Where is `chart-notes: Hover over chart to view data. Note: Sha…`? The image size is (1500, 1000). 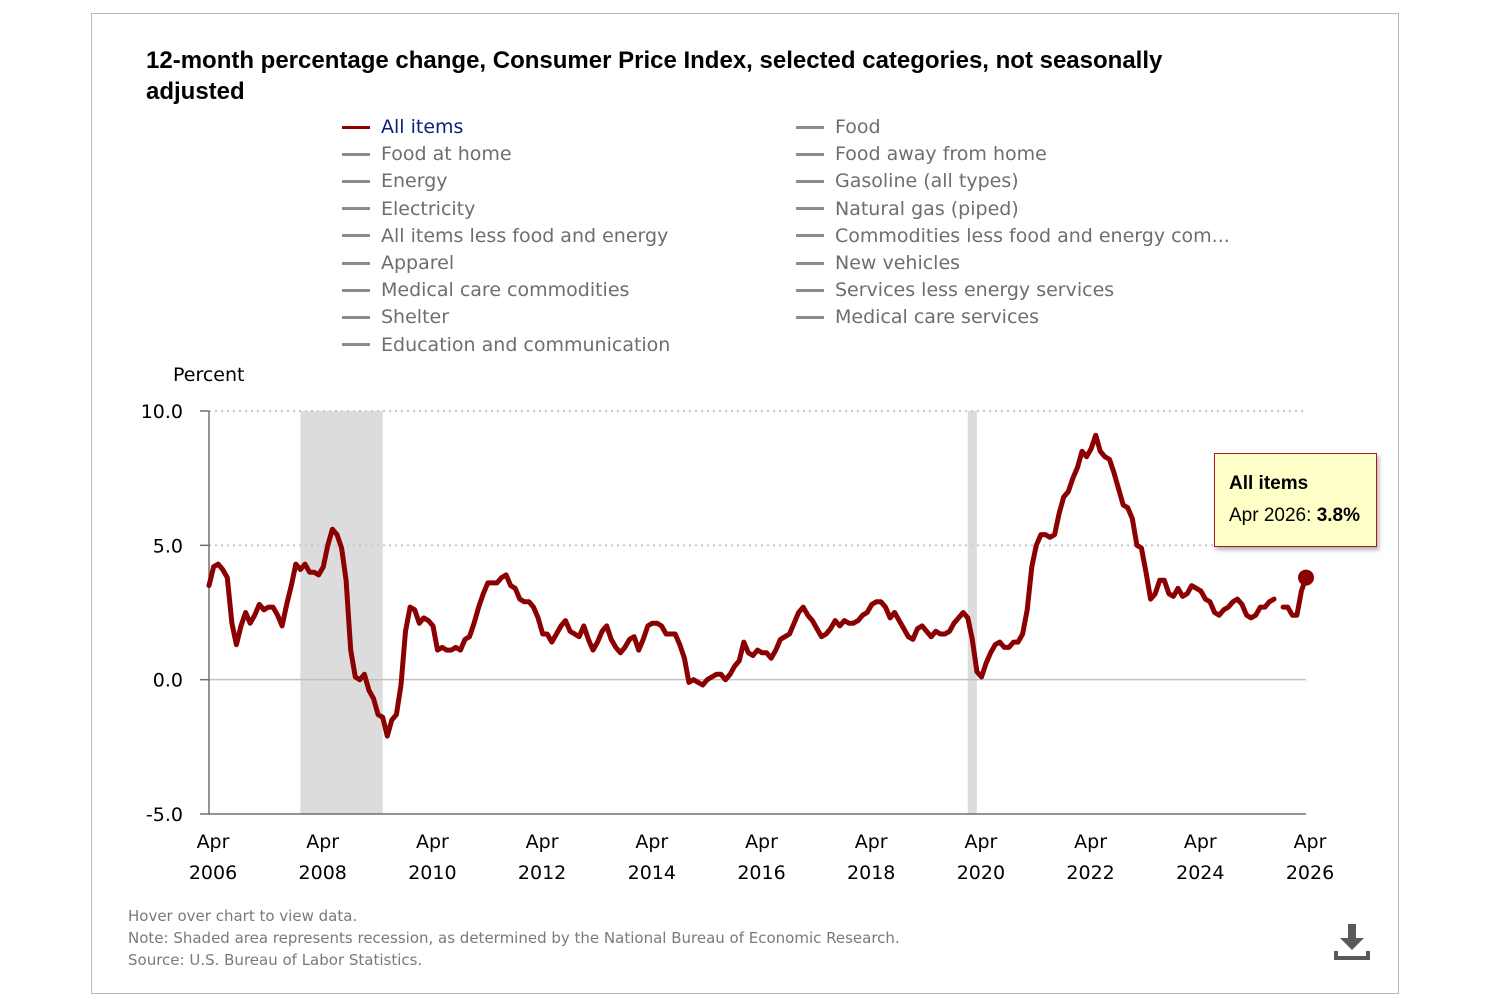 chart-notes: Hover over chart to view data. Note: Sha… is located at coordinates (514, 938).